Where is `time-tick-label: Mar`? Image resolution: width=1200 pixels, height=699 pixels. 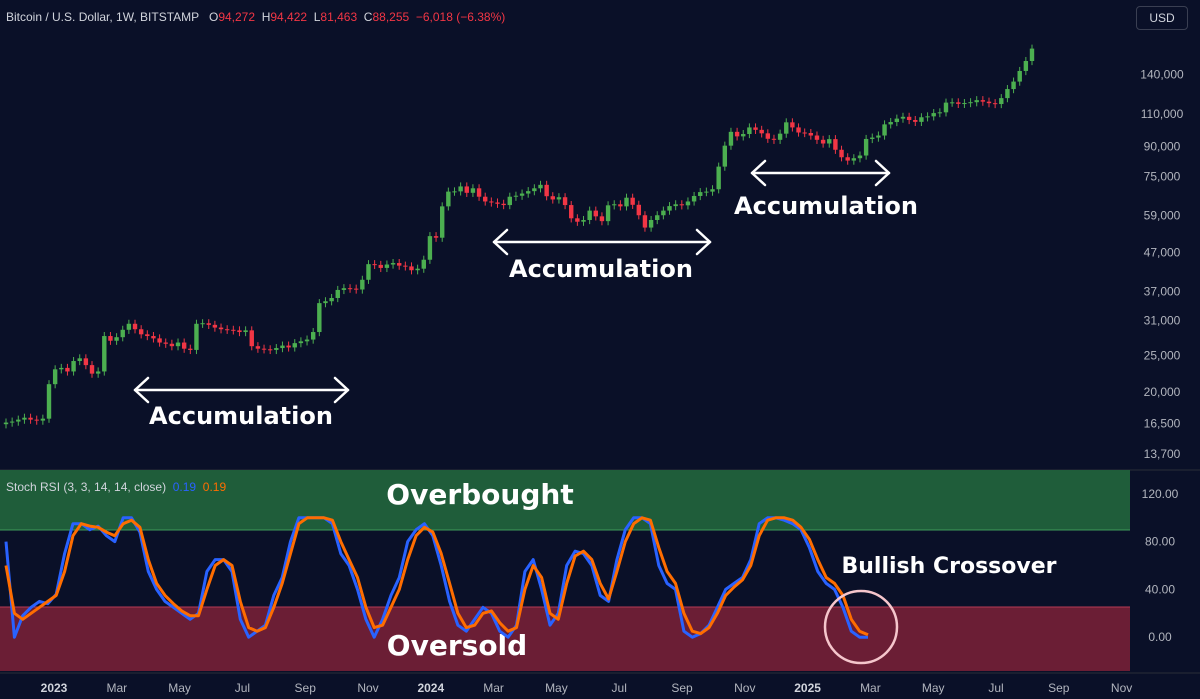
time-tick-label: Mar is located at coordinates (493, 688).